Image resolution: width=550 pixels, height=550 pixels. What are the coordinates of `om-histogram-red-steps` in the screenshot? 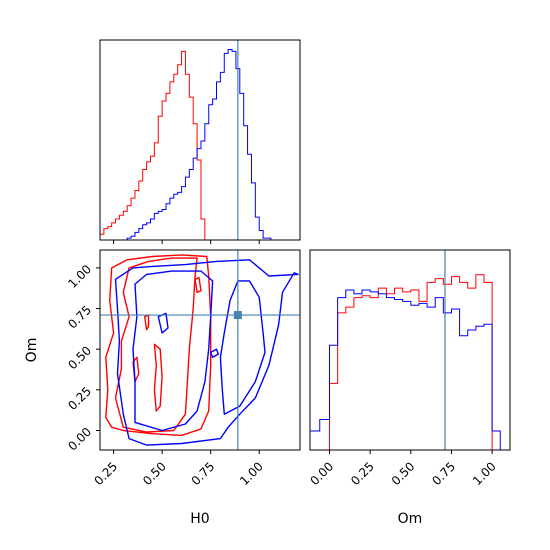 It's located at (405, 362).